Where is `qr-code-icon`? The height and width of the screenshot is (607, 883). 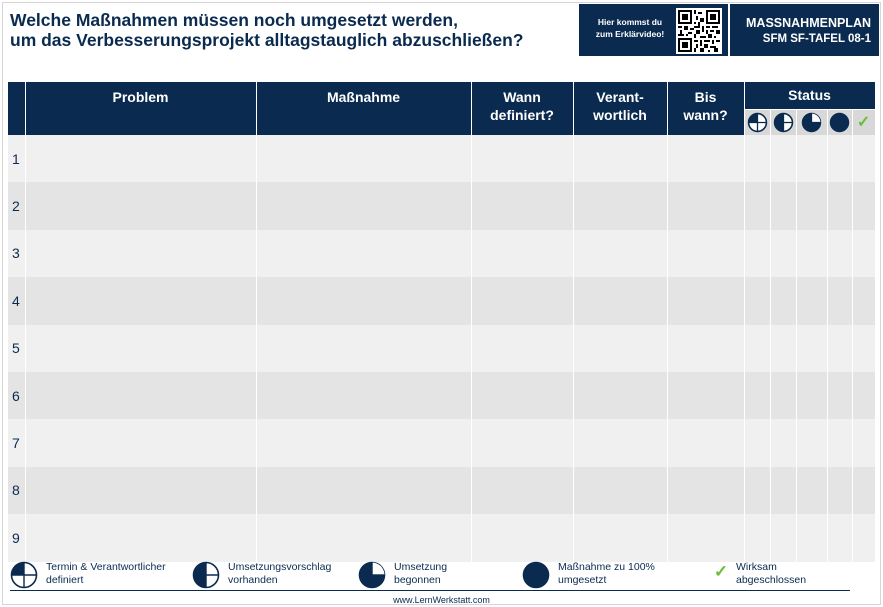 qr-code-icon is located at coordinates (699, 31).